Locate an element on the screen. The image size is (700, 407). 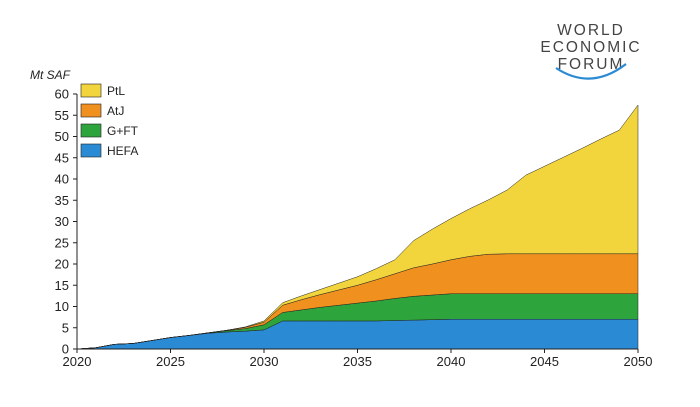
legend-label-ptl: PtL is located at coordinates (116, 91).